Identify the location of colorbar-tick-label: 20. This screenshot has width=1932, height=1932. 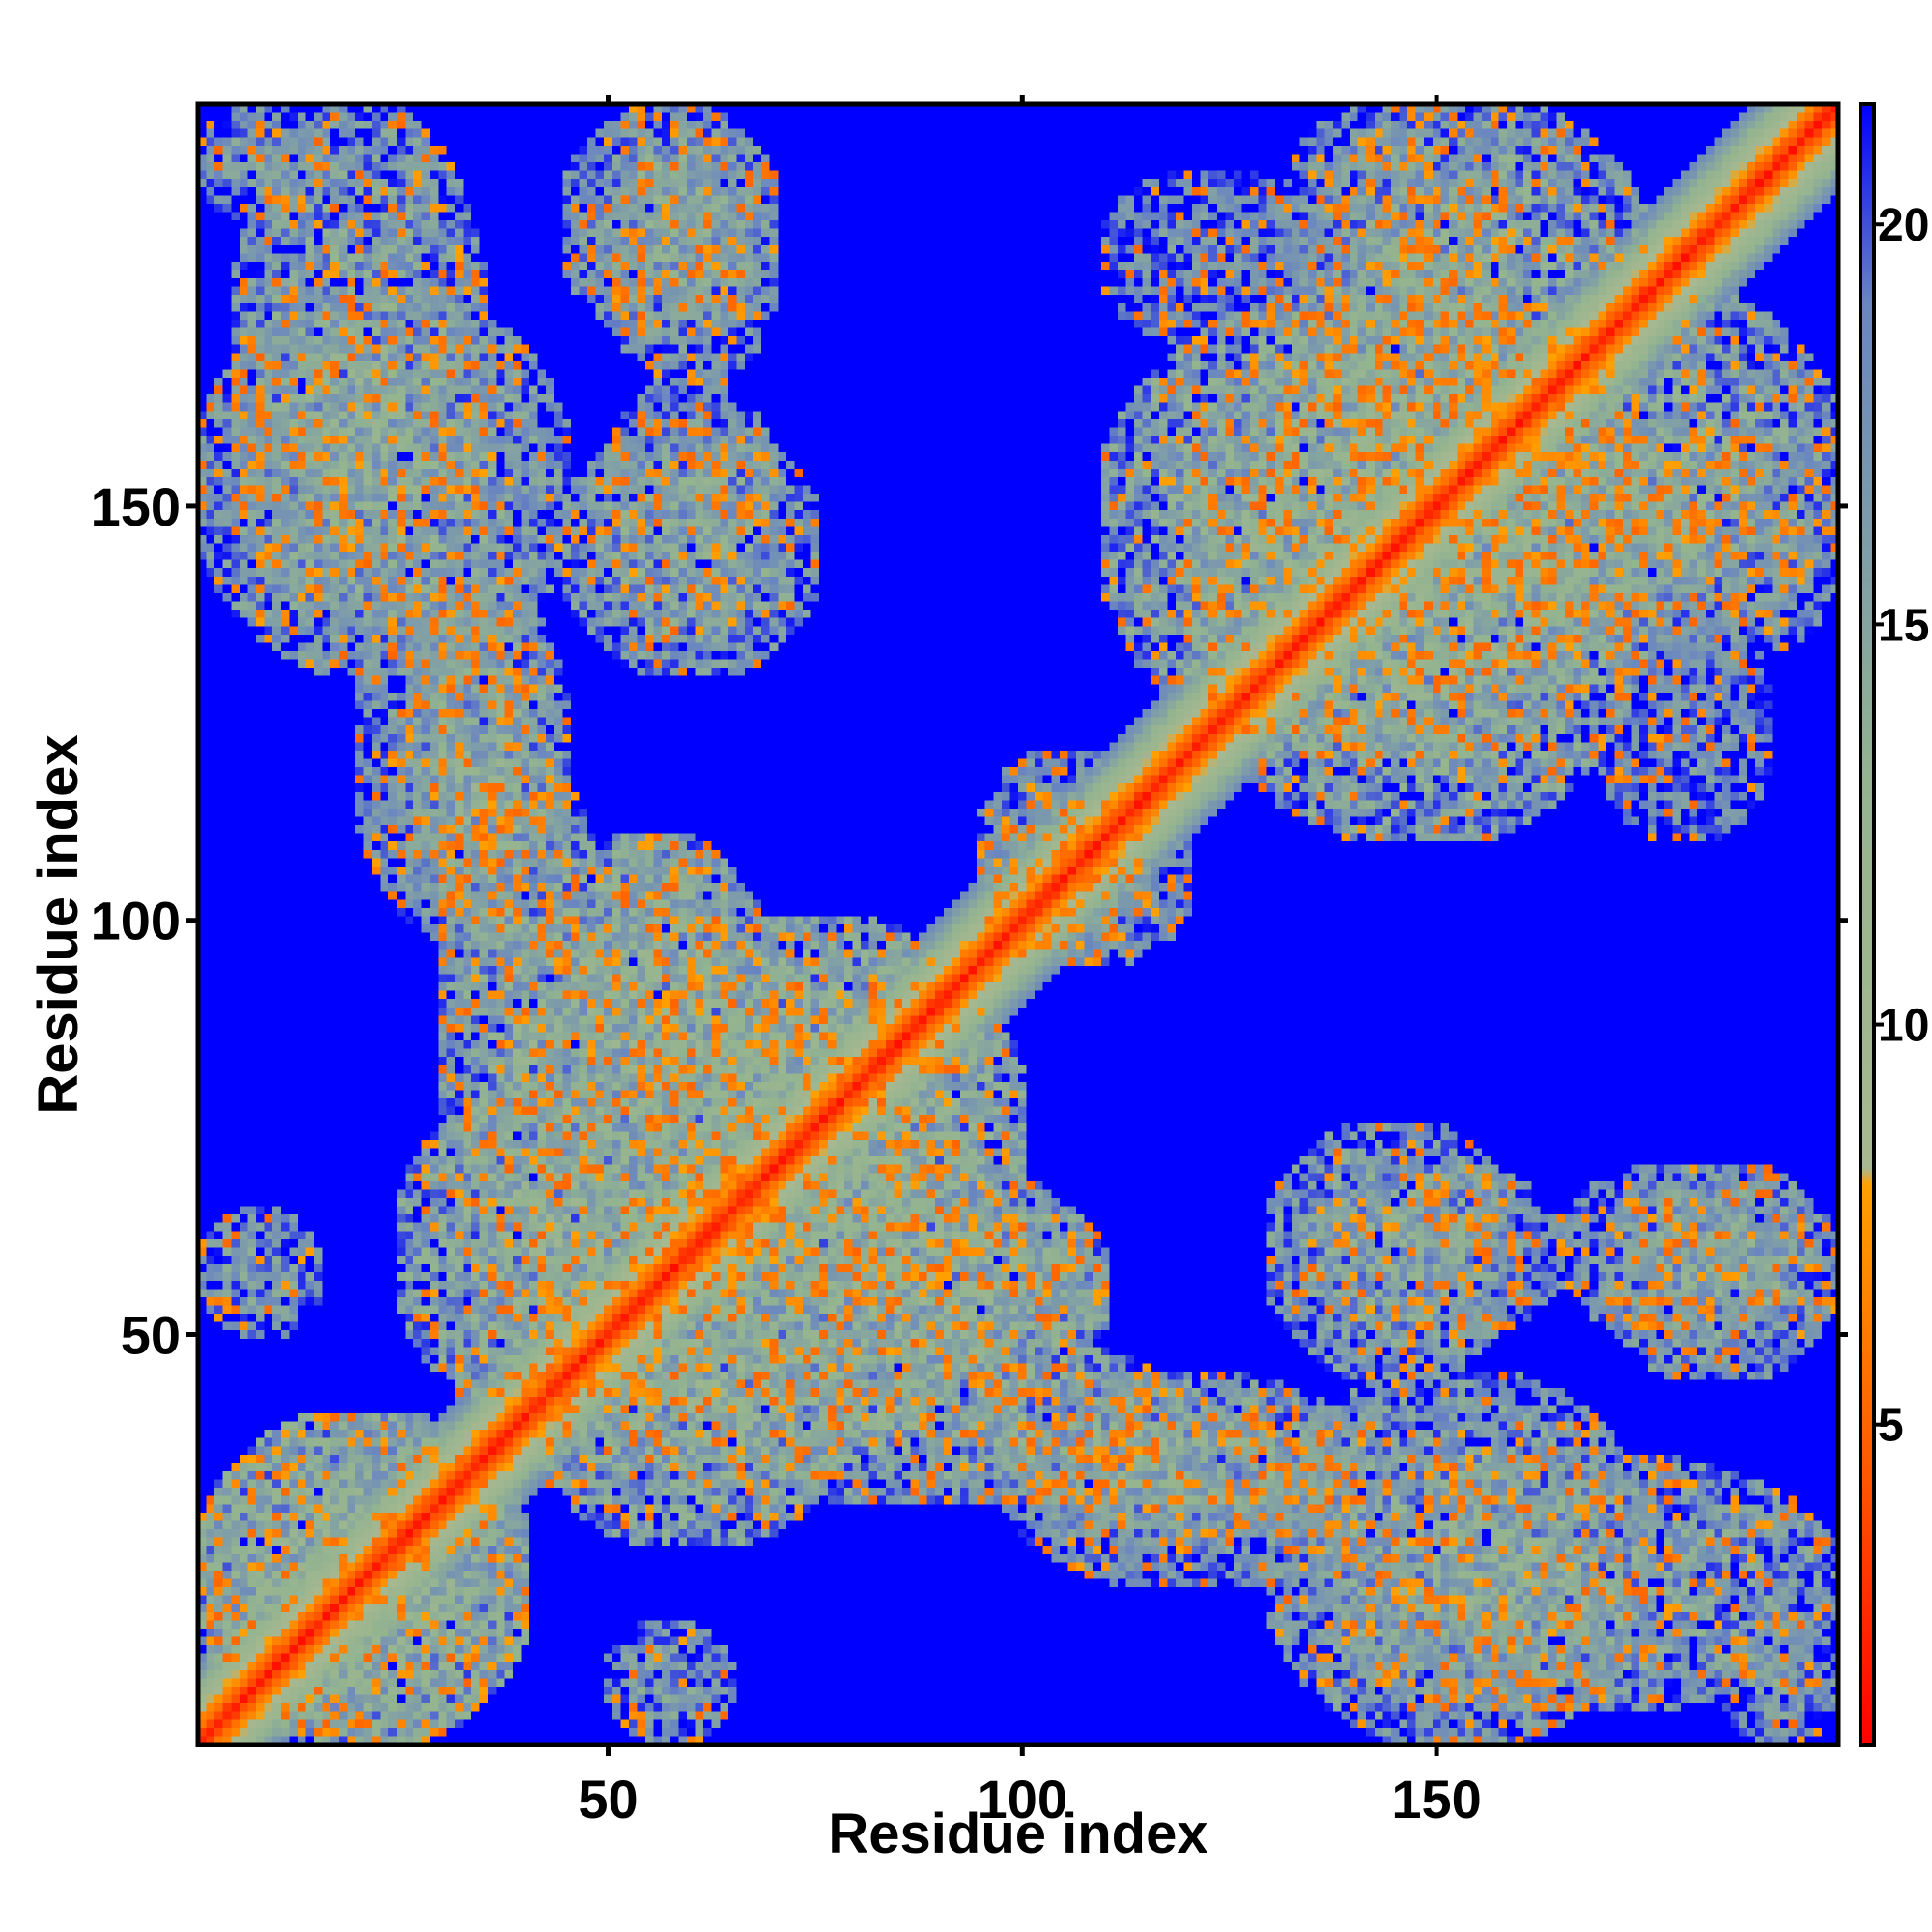
(1903, 225).